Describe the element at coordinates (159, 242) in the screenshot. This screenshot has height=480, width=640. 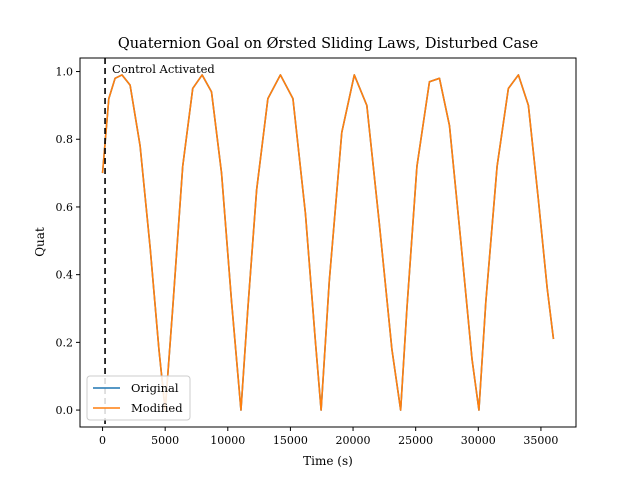
I see `annotation: Control Activated` at that location.